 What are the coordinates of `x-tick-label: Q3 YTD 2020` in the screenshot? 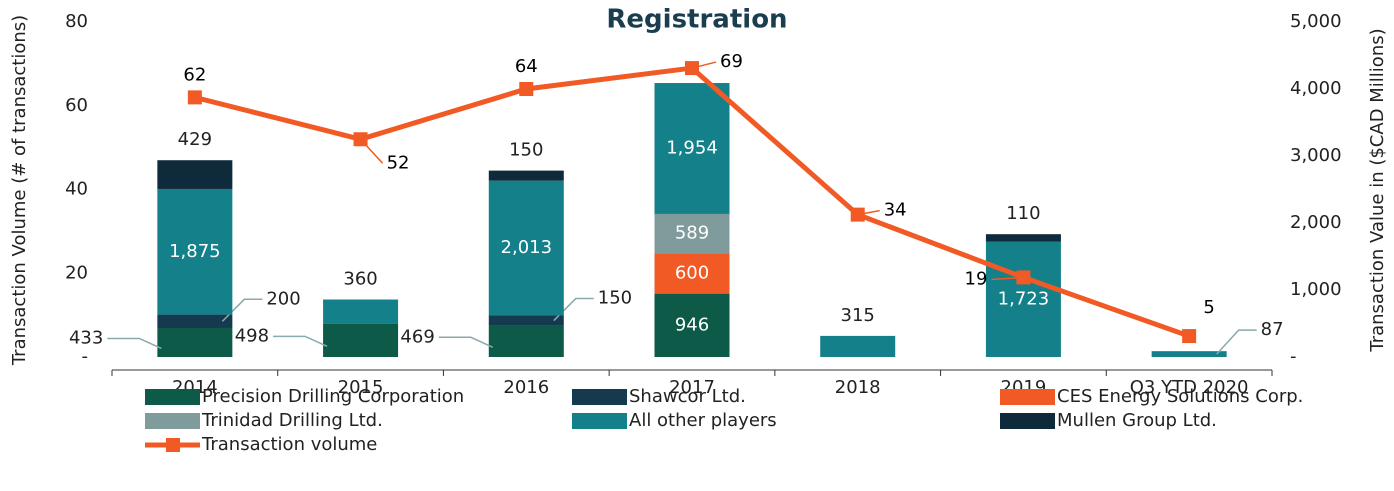 It's located at (1189, 387).